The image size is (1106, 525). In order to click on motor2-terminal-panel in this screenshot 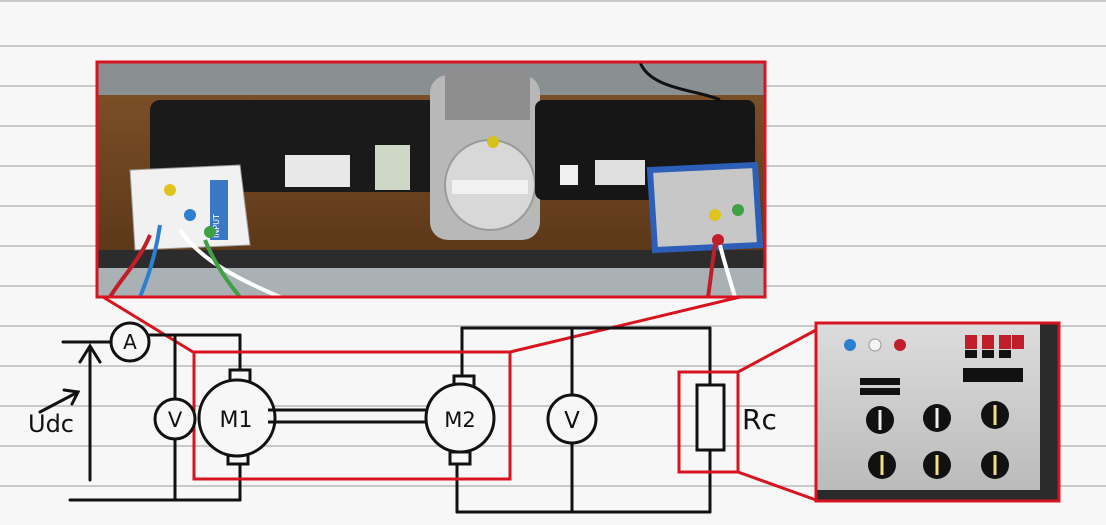, I will do `click(705, 207)`.